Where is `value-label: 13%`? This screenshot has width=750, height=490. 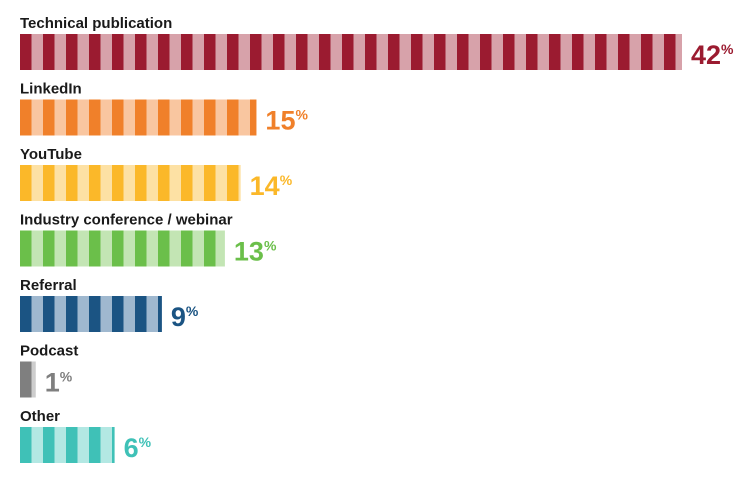 value-label: 13% is located at coordinates (255, 252).